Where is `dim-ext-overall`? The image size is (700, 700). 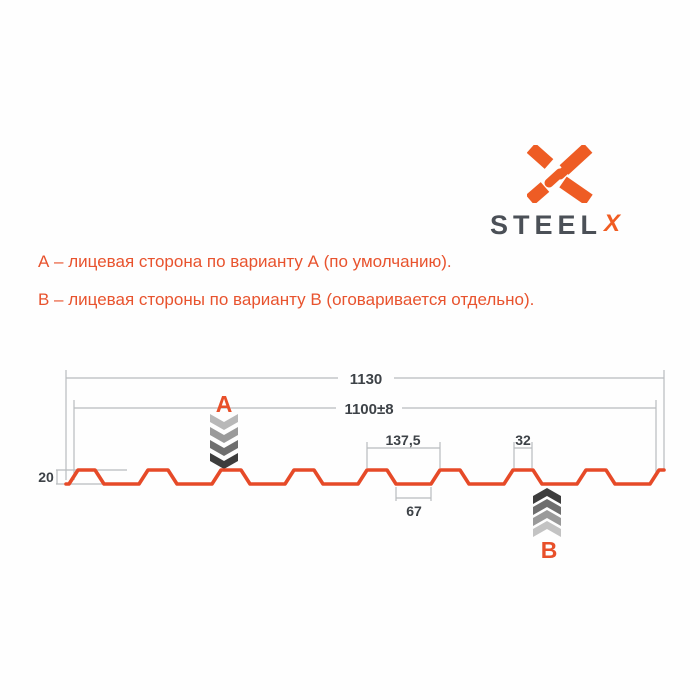 dim-ext-overall is located at coordinates (365, 425).